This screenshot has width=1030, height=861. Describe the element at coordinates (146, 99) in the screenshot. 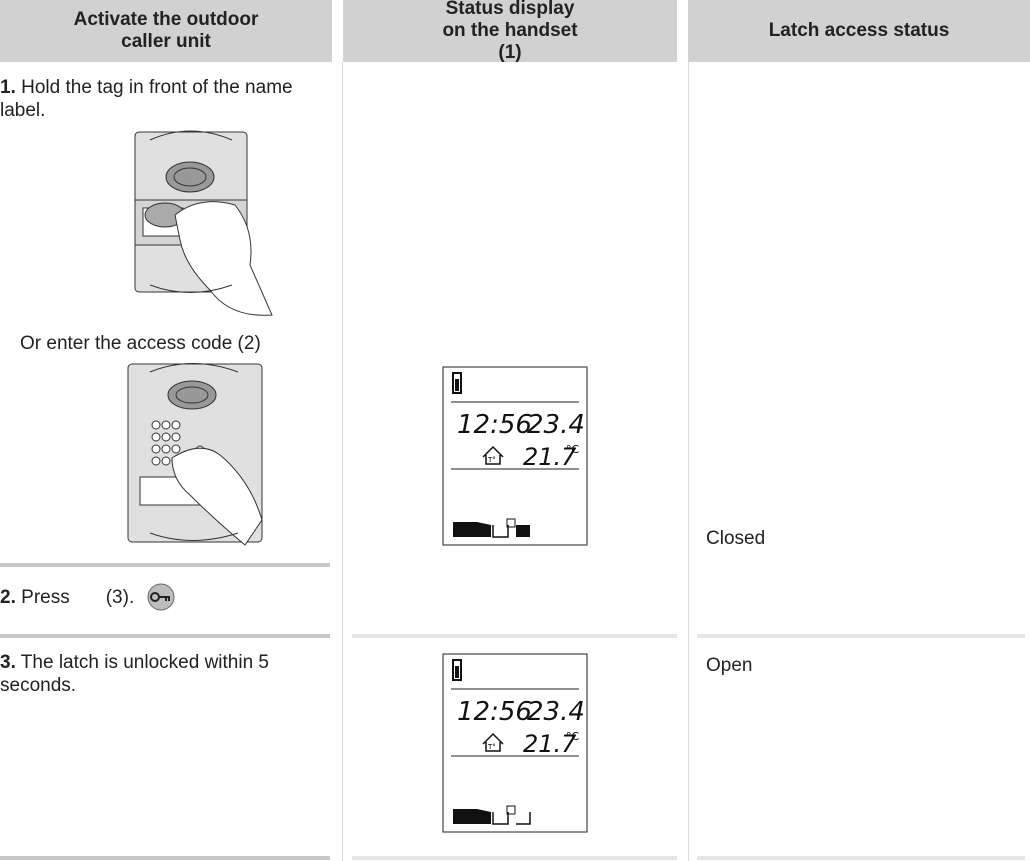

I see `step-text: Hold the tag in front of the name label.` at that location.